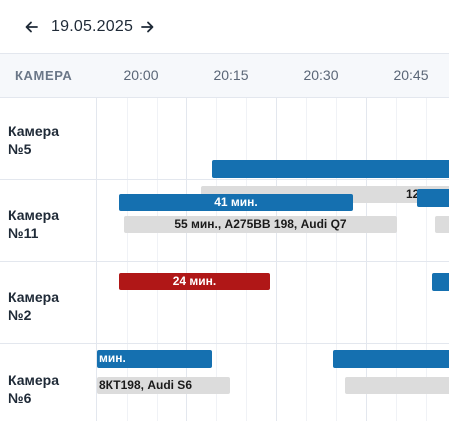 Image resolution: width=449 pixels, height=421 pixels. Describe the element at coordinates (236, 202) in the screenshot. I see `booking-bar: 41 мин.` at that location.